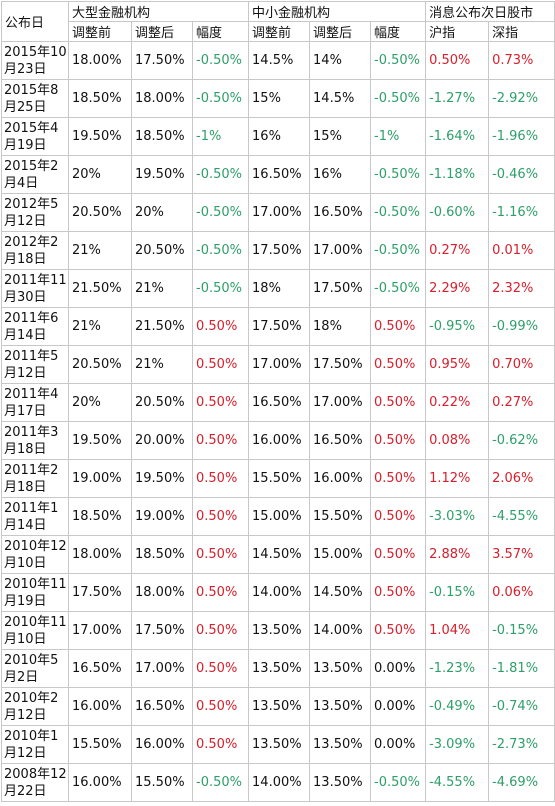 The width and height of the screenshot is (555, 806). Describe the element at coordinates (162, 630) in the screenshot. I see `cell-large-after: 17.50%` at that location.